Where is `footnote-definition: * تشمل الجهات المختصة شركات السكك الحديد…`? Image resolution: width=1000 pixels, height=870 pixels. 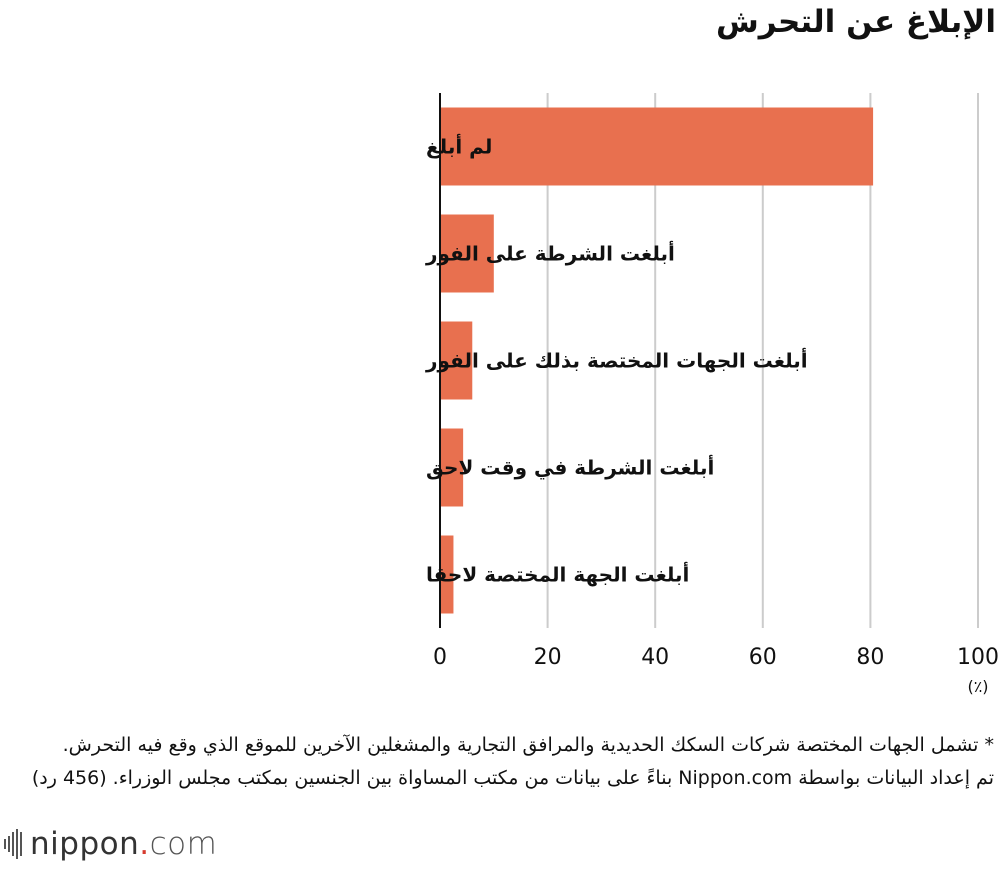 footnote-definition: * تشمل الجهات المختصة شركات السكك الحديد… is located at coordinates (528, 745).